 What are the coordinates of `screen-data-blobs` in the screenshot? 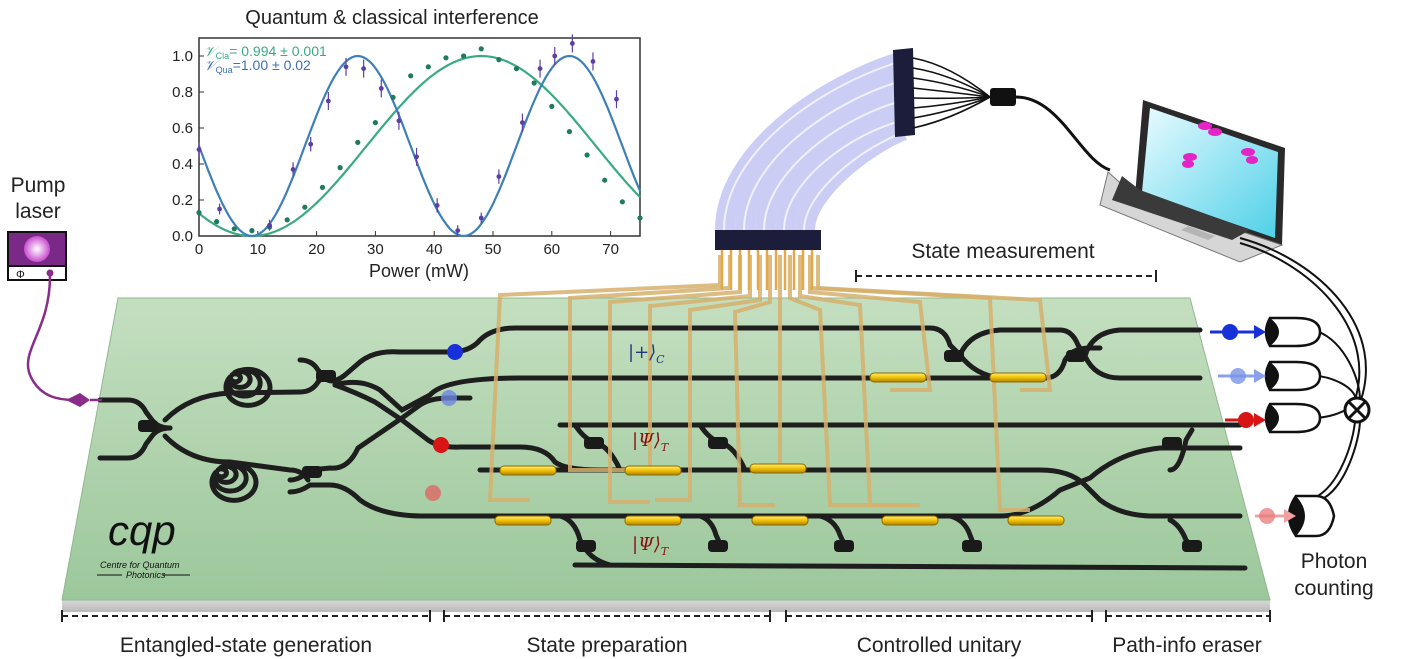 It's located at (1220, 145).